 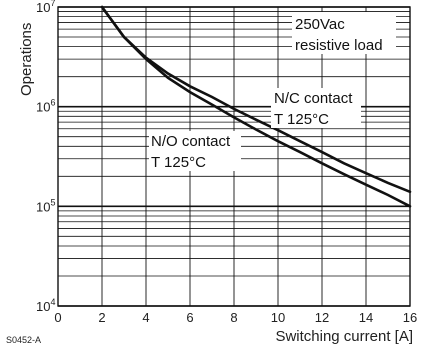 I want to click on x-tick-label: 0, so click(x=57, y=317).